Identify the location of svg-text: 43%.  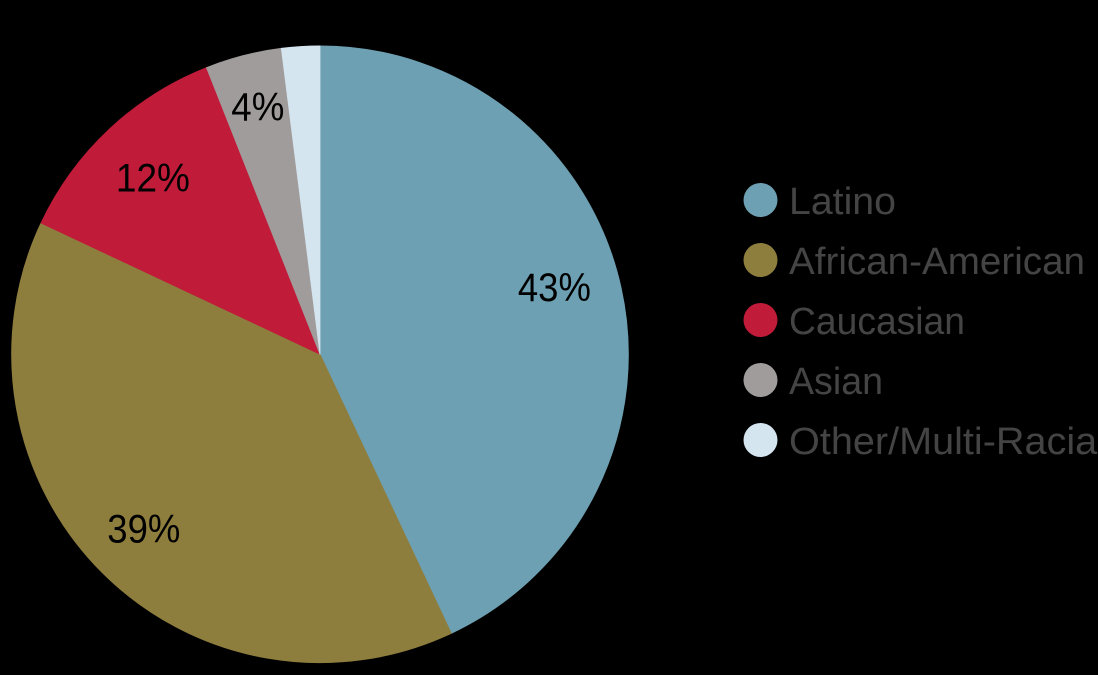
(554, 288).